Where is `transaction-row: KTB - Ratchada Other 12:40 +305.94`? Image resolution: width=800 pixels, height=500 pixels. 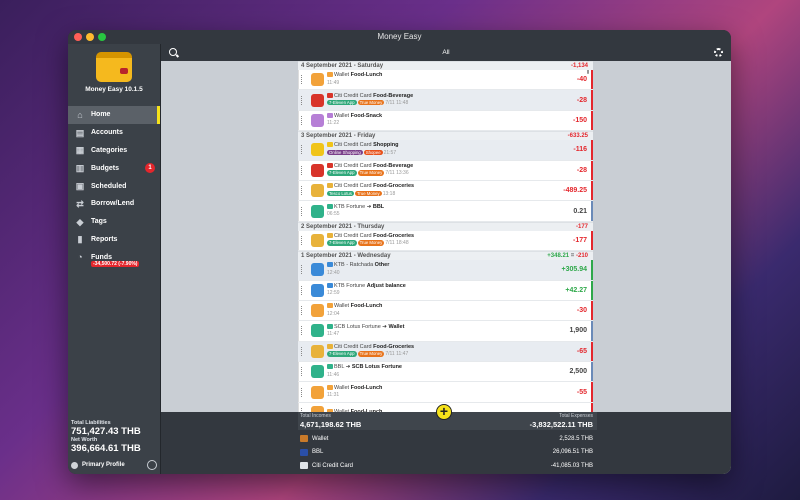
transaction-row: KTB - Ratchada Other 12:40 +305.94 is located at coordinates (445, 270).